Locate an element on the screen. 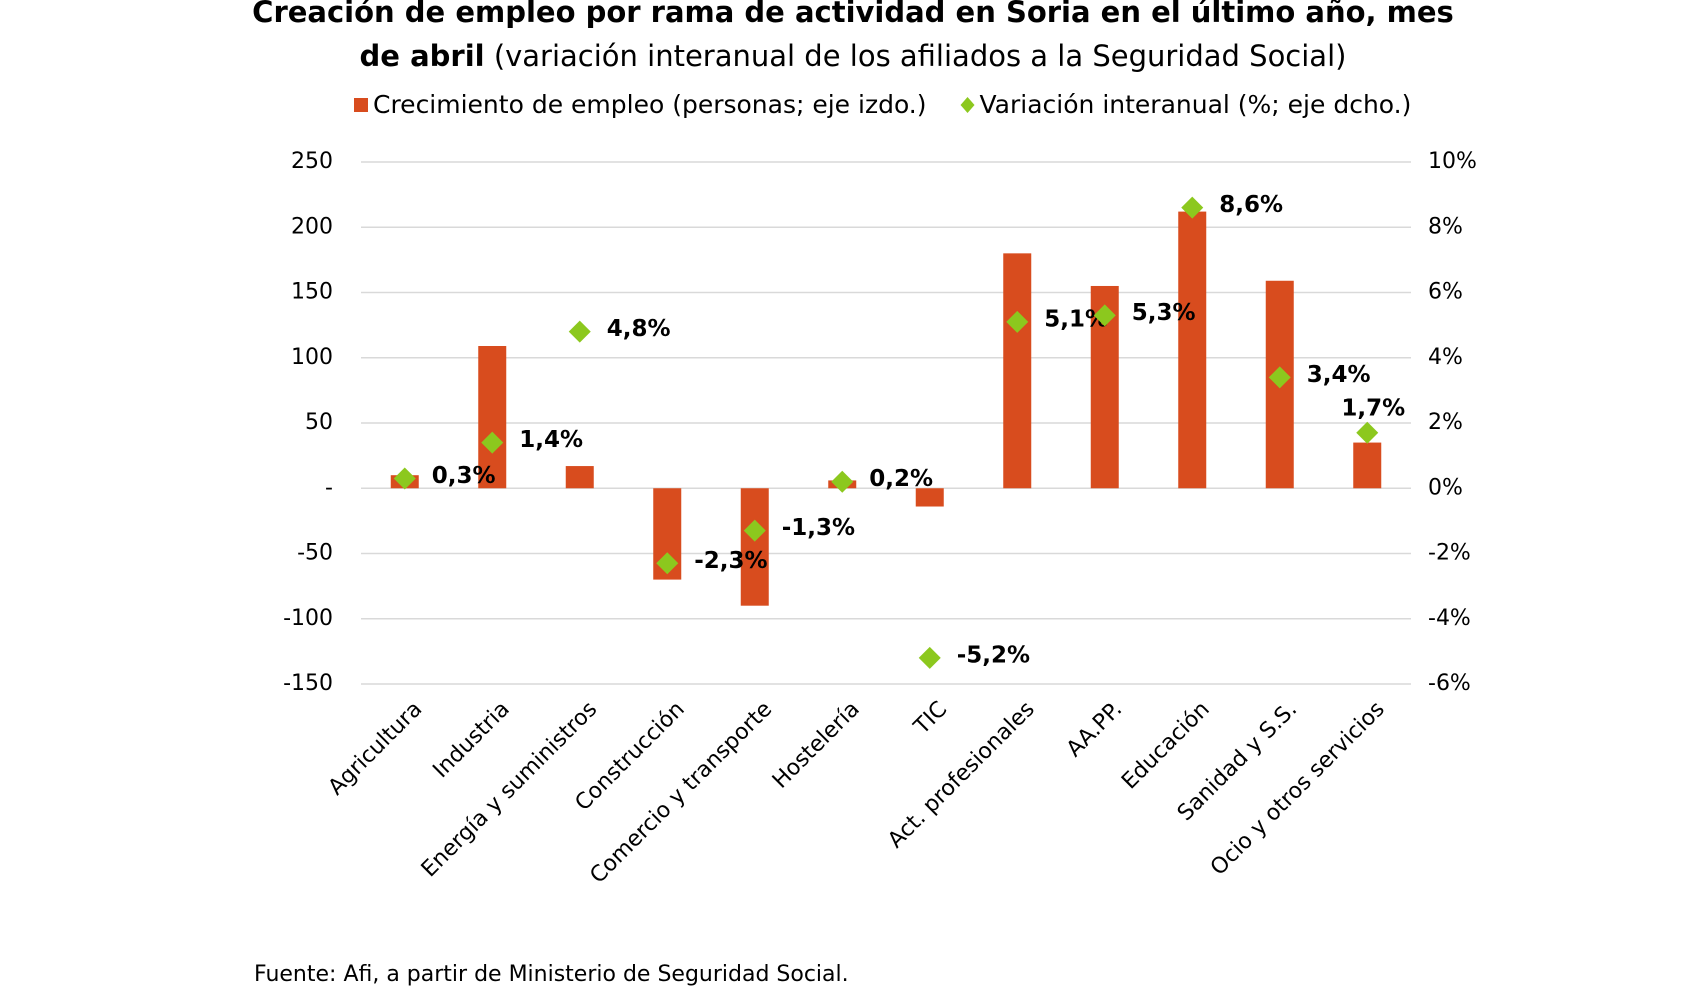  y-tick-label: -100 is located at coordinates (308, 618).